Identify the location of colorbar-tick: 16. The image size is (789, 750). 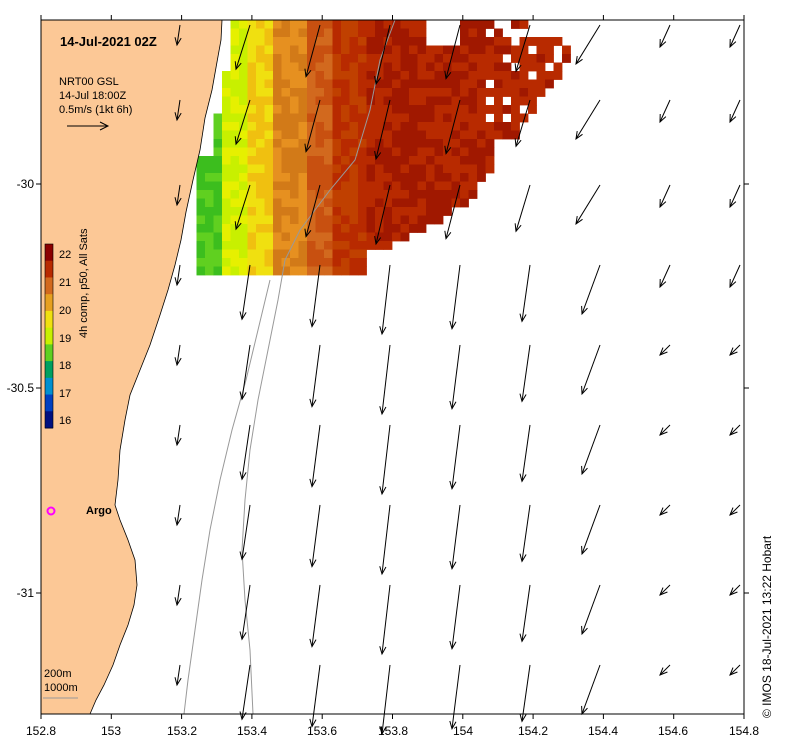
(65, 421).